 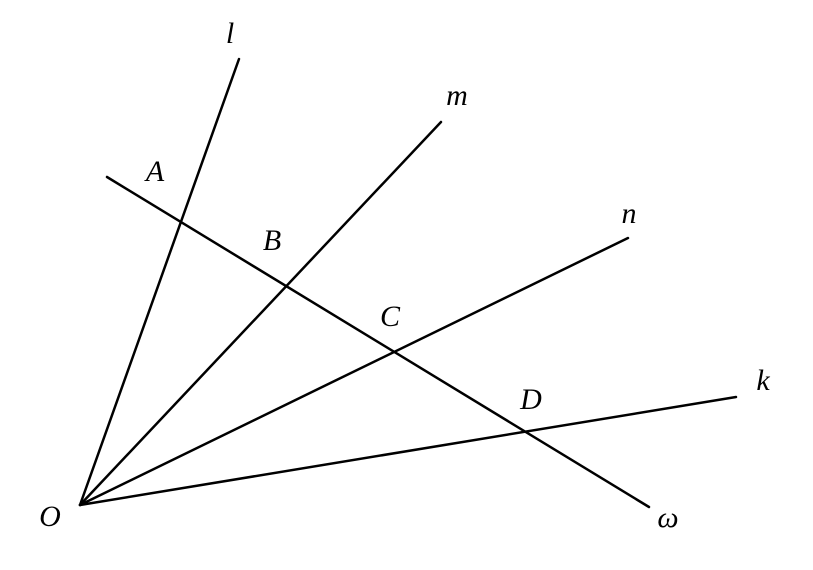 What do you see at coordinates (390, 316) in the screenshot?
I see `point-label: C` at bounding box center [390, 316].